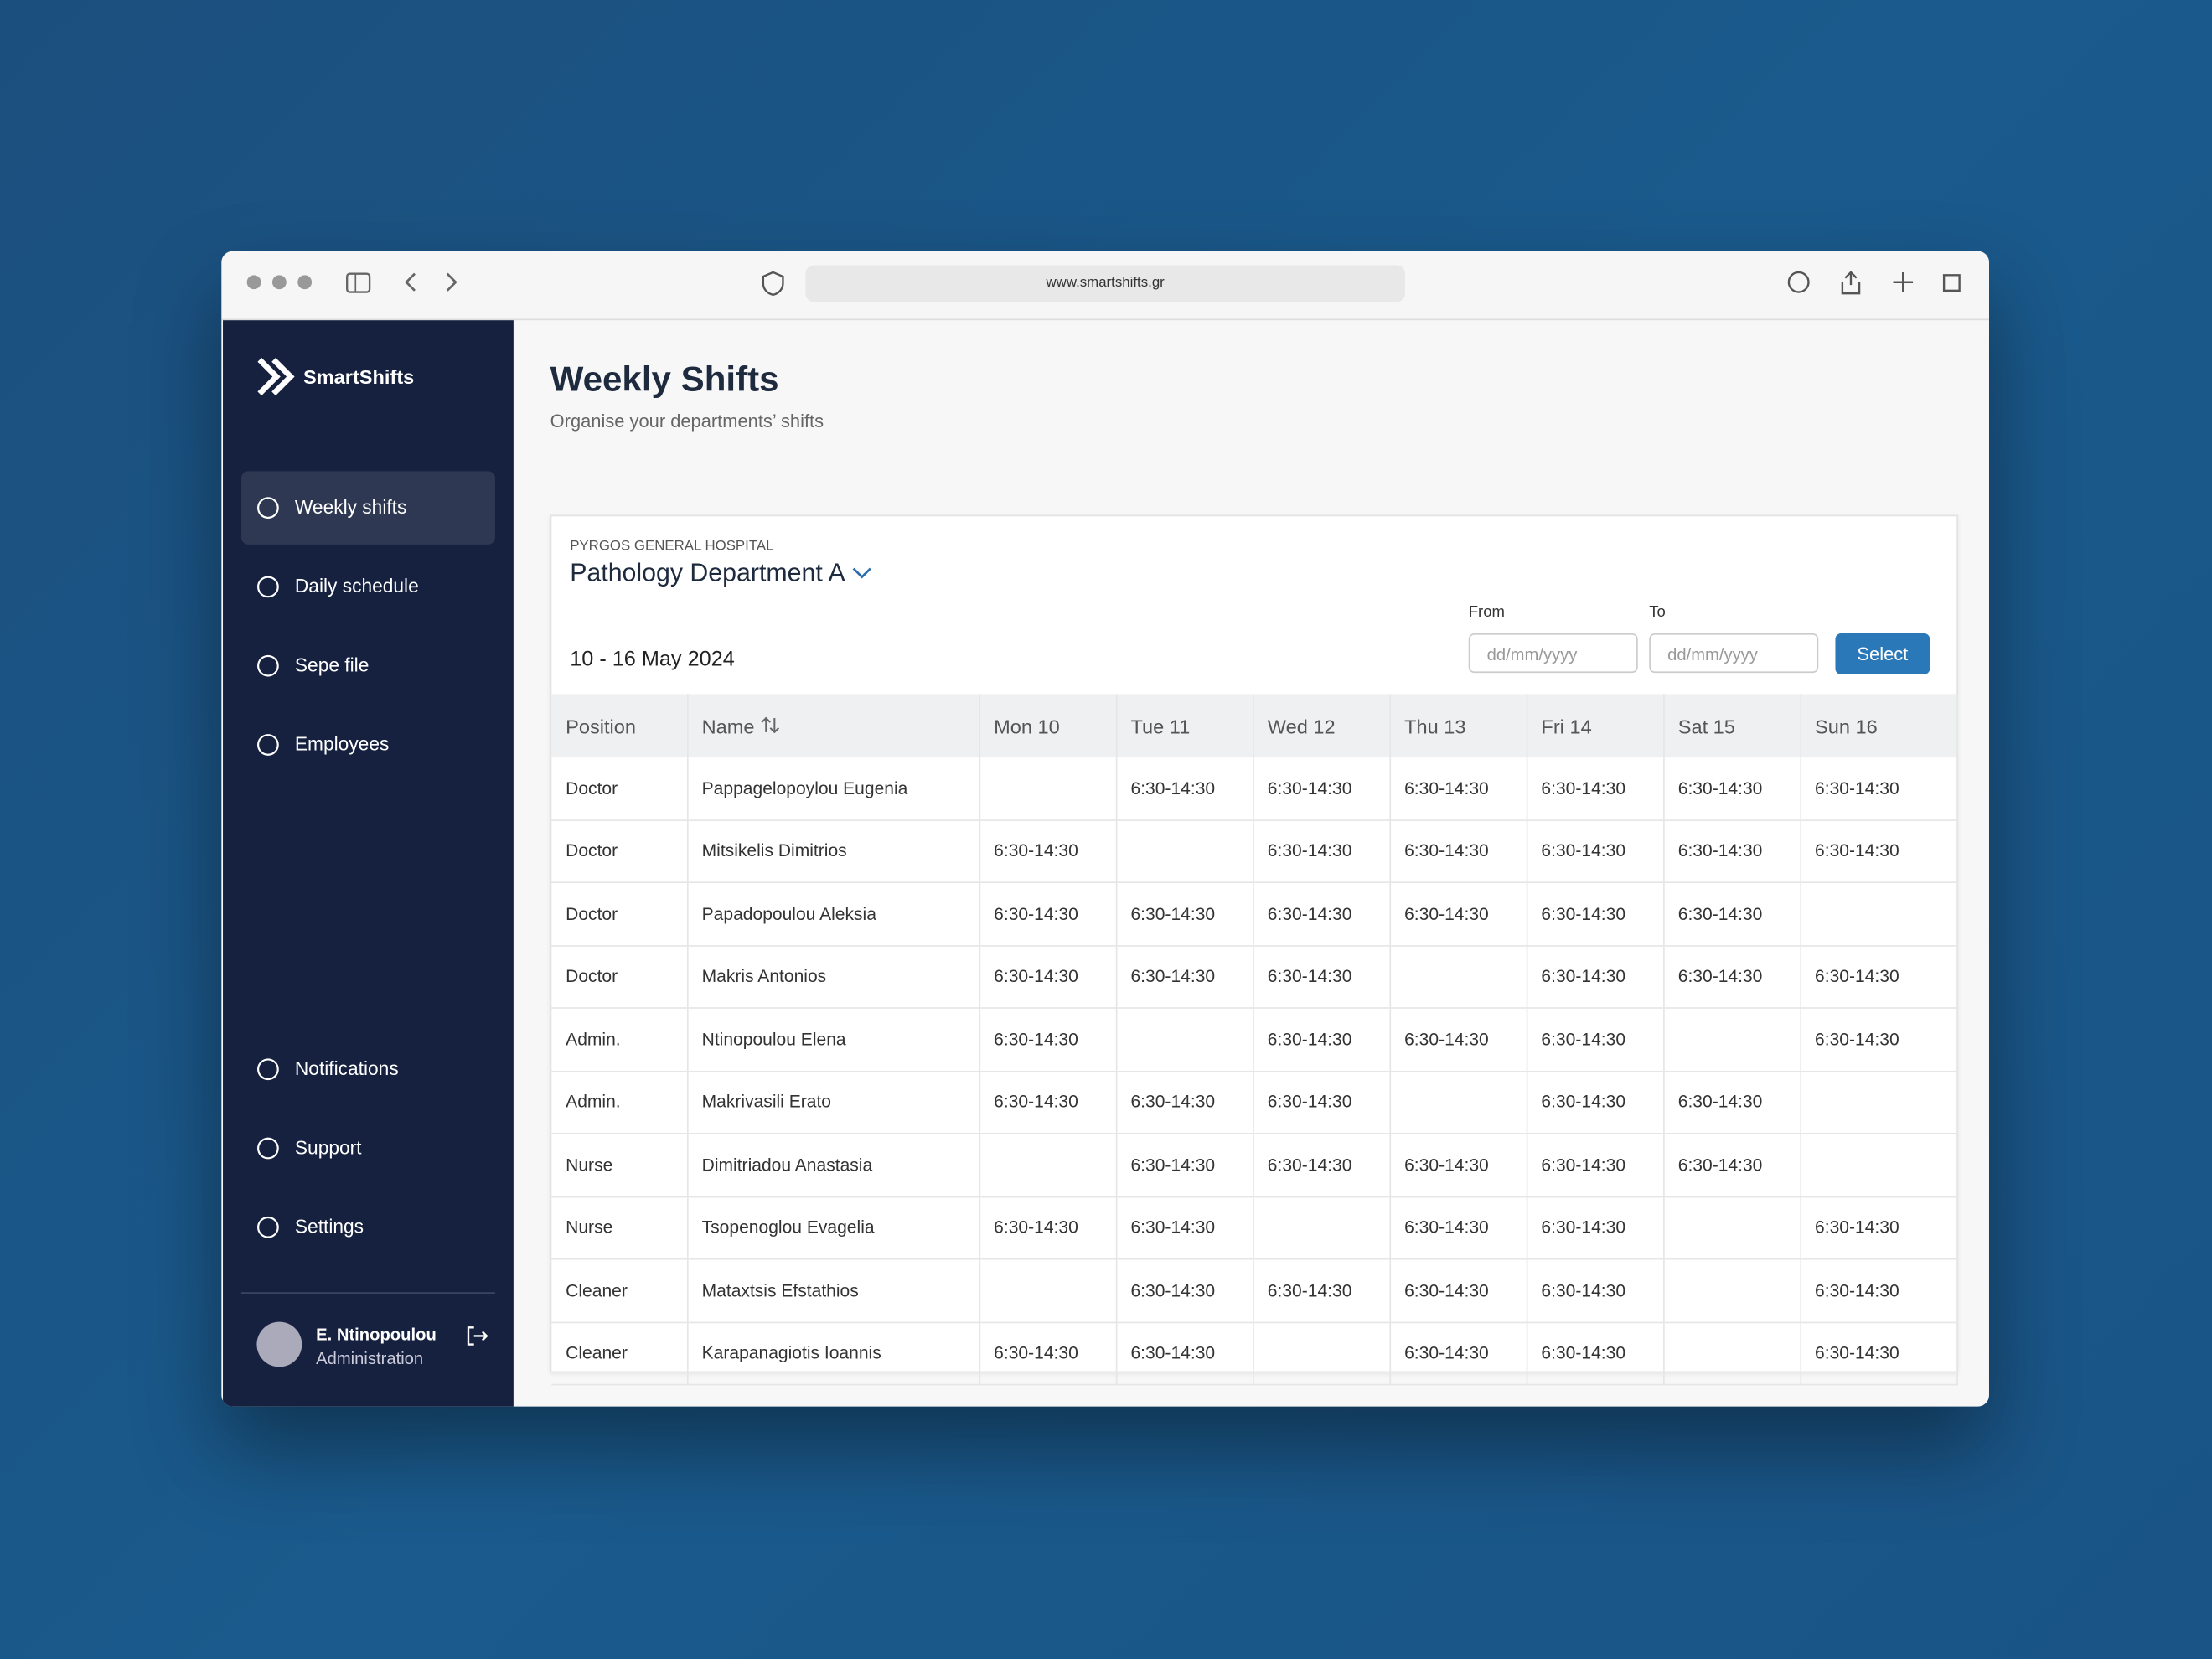 Image resolution: width=2212 pixels, height=1659 pixels. What do you see at coordinates (804, 788) in the screenshot?
I see `cell-text: Pappagelopoylou Eugenia` at bounding box center [804, 788].